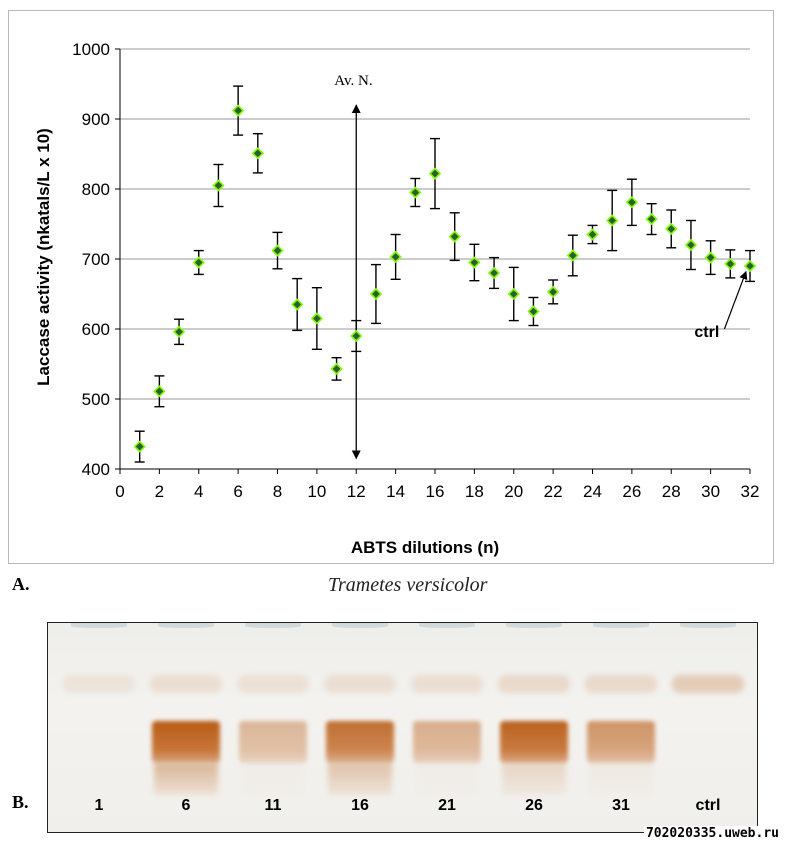 The width and height of the screenshot is (785, 845). What do you see at coordinates (534, 805) in the screenshot?
I see `gel-lane-label: 26` at bounding box center [534, 805].